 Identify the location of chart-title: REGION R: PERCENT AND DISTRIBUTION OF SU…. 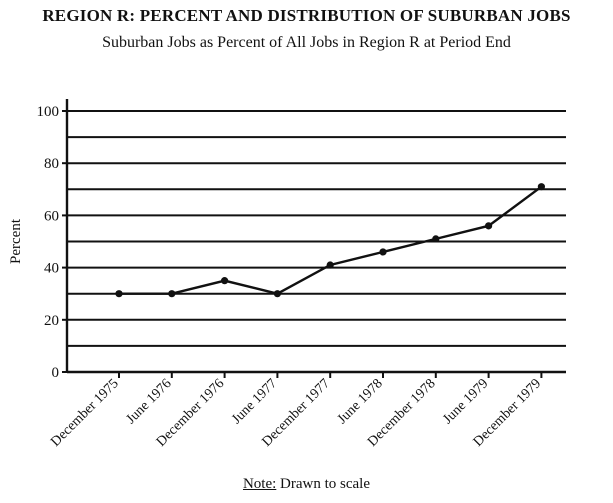
(306, 15).